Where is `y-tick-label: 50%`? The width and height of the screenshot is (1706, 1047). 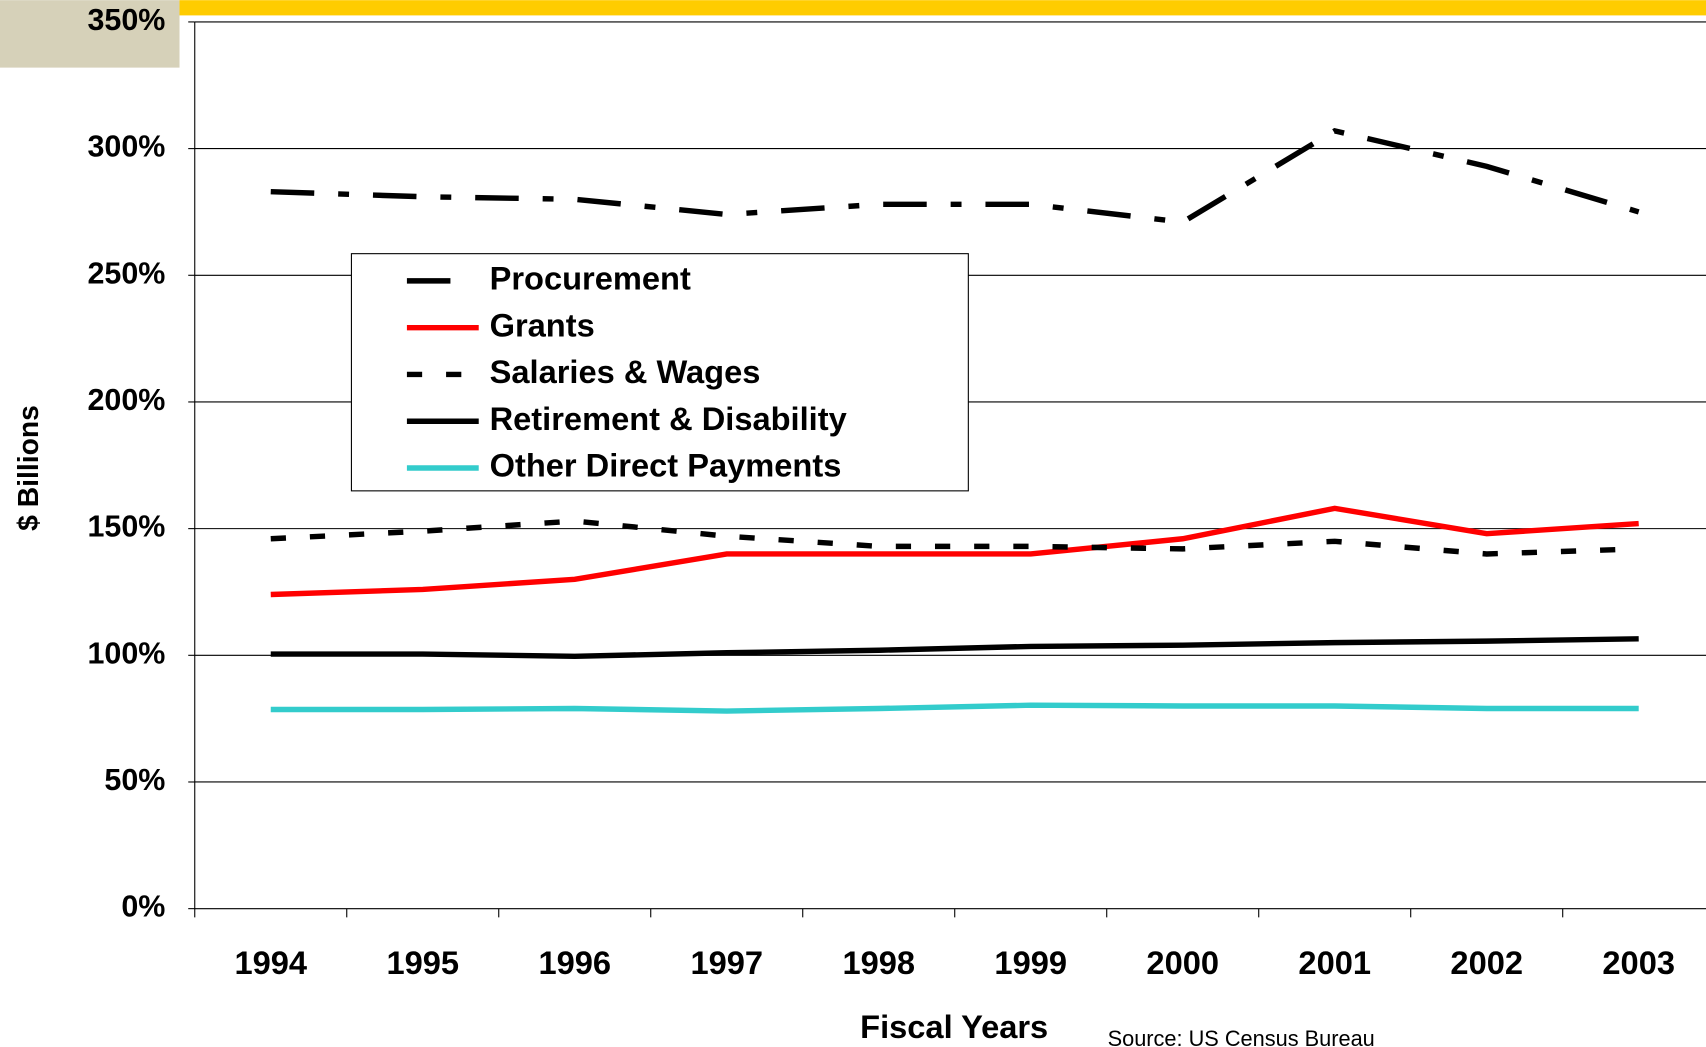 y-tick-label: 50% is located at coordinates (134, 780).